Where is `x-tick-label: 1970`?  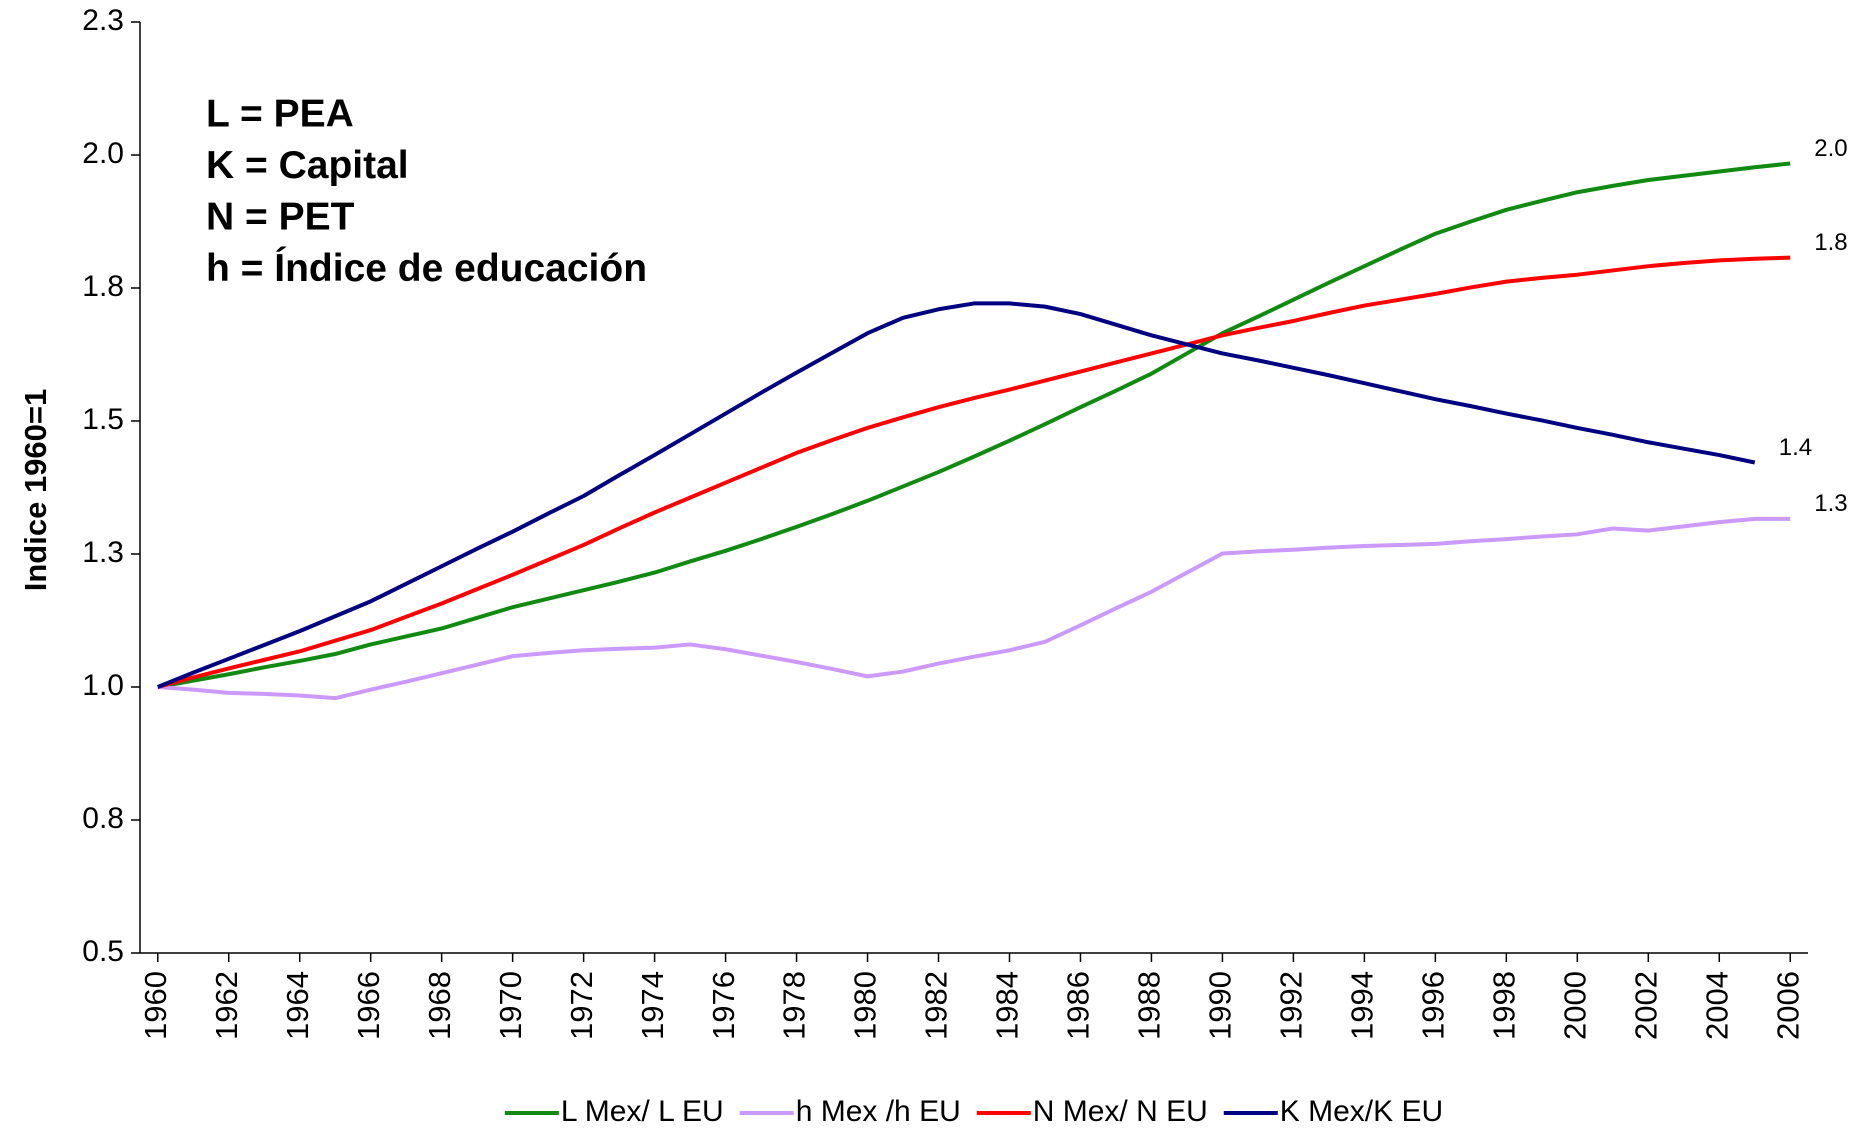
x-tick-label: 1970 is located at coordinates (510, 1005).